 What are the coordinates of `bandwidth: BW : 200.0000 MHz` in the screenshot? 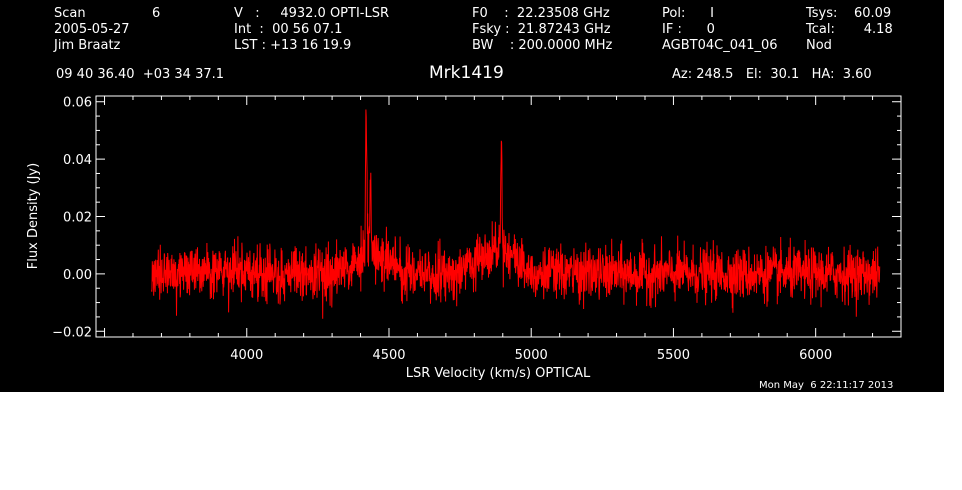 It's located at (542, 45).